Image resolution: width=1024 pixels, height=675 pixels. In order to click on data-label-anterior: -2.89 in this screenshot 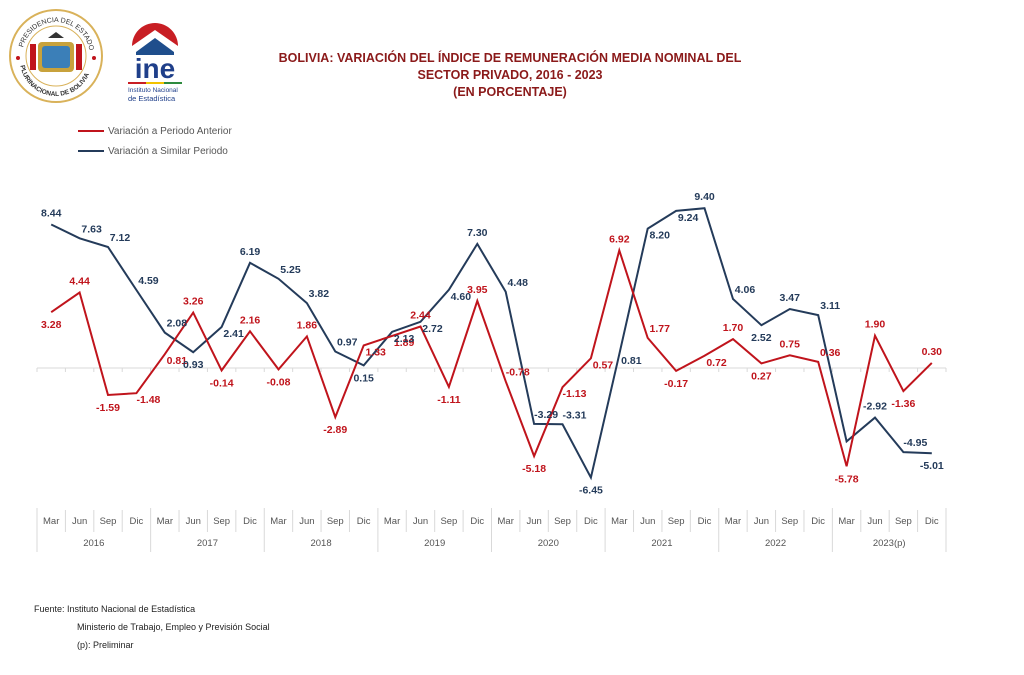, I will do `click(335, 430)`.